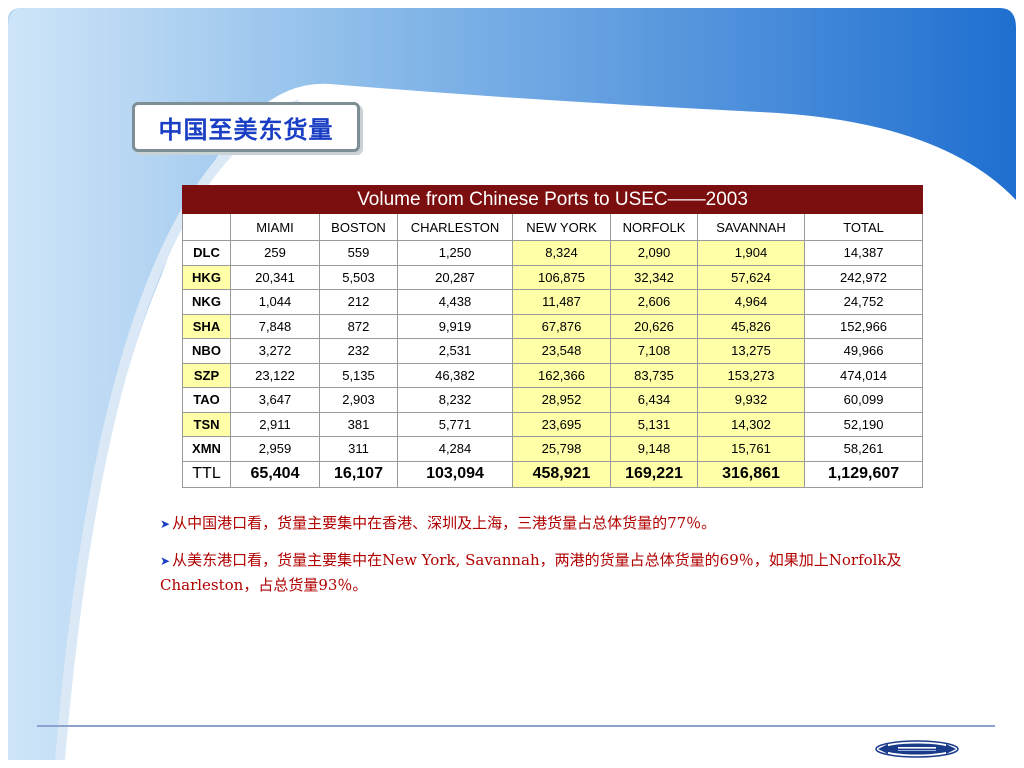 The image size is (1024, 768). Describe the element at coordinates (751, 400) in the screenshot. I see `table-cell: 9,932` at that location.